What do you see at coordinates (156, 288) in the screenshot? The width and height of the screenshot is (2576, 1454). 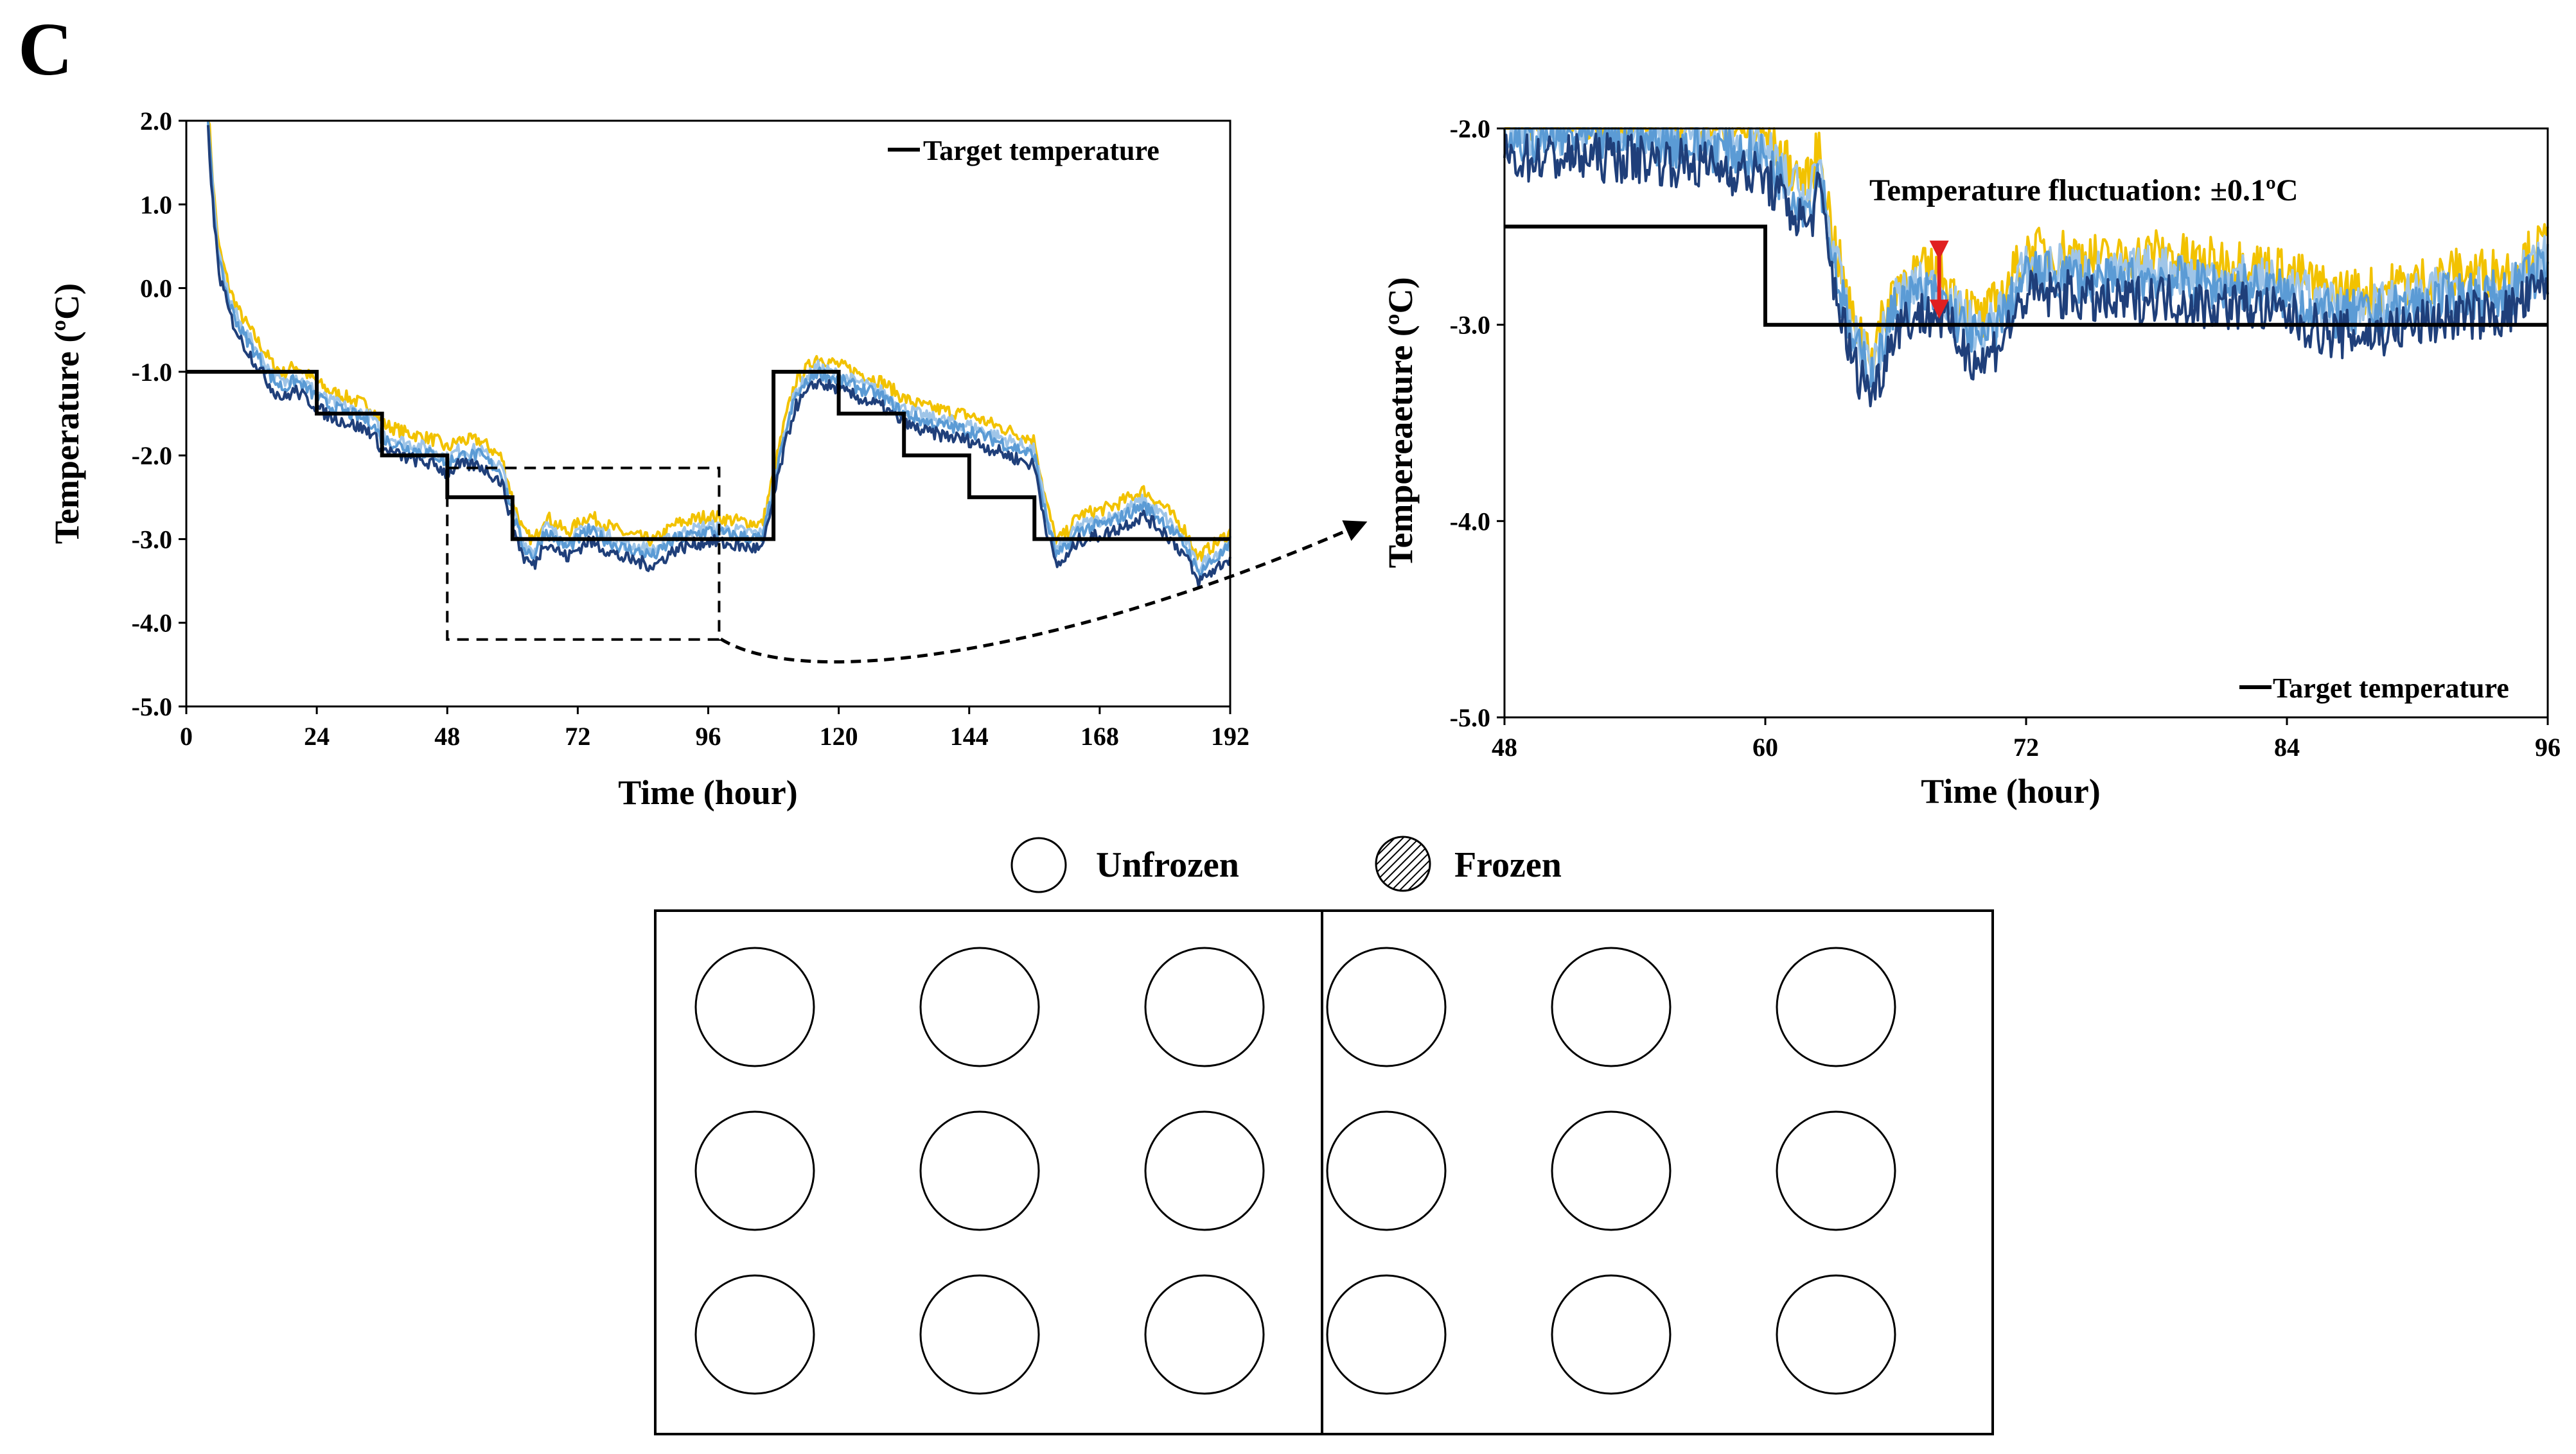 I see `y-tick-label: 0.0` at bounding box center [156, 288].